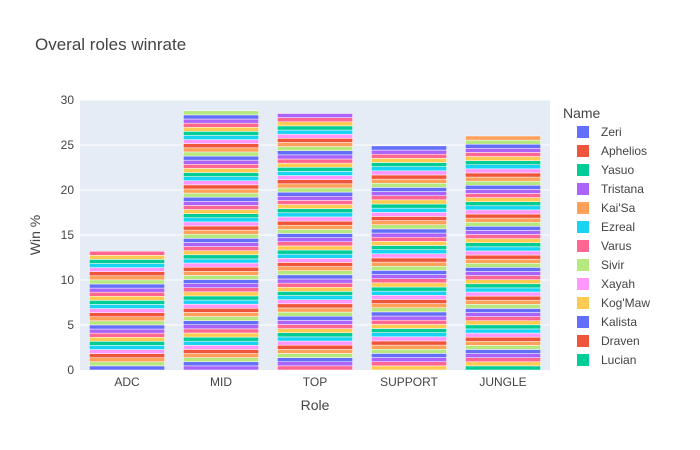  I want to click on y-tick-label: 25, so click(68, 145).